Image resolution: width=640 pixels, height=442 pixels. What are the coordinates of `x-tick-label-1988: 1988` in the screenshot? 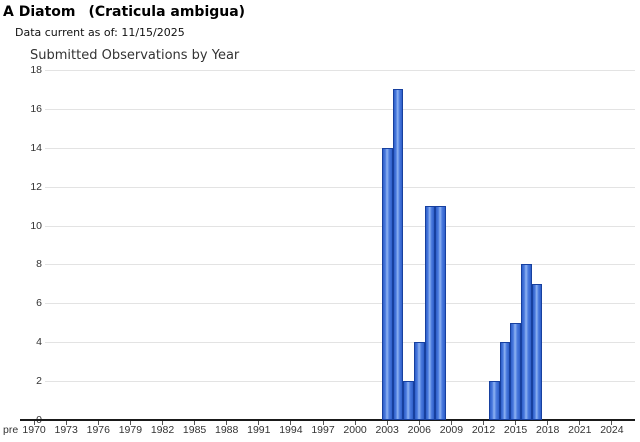 It's located at (227, 430).